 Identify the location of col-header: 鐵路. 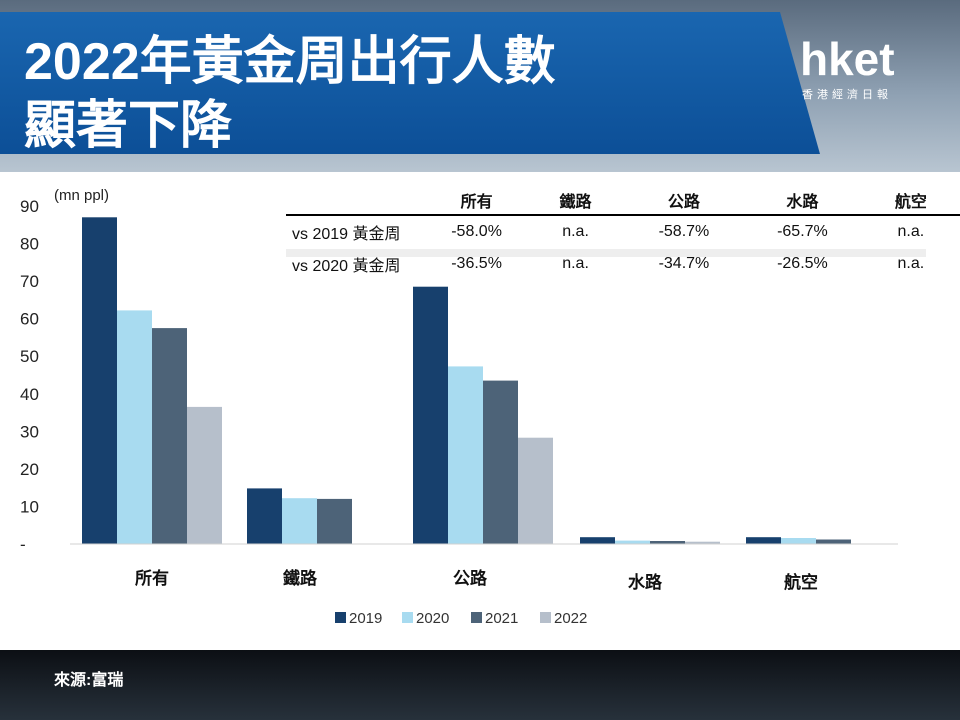
(575, 201).